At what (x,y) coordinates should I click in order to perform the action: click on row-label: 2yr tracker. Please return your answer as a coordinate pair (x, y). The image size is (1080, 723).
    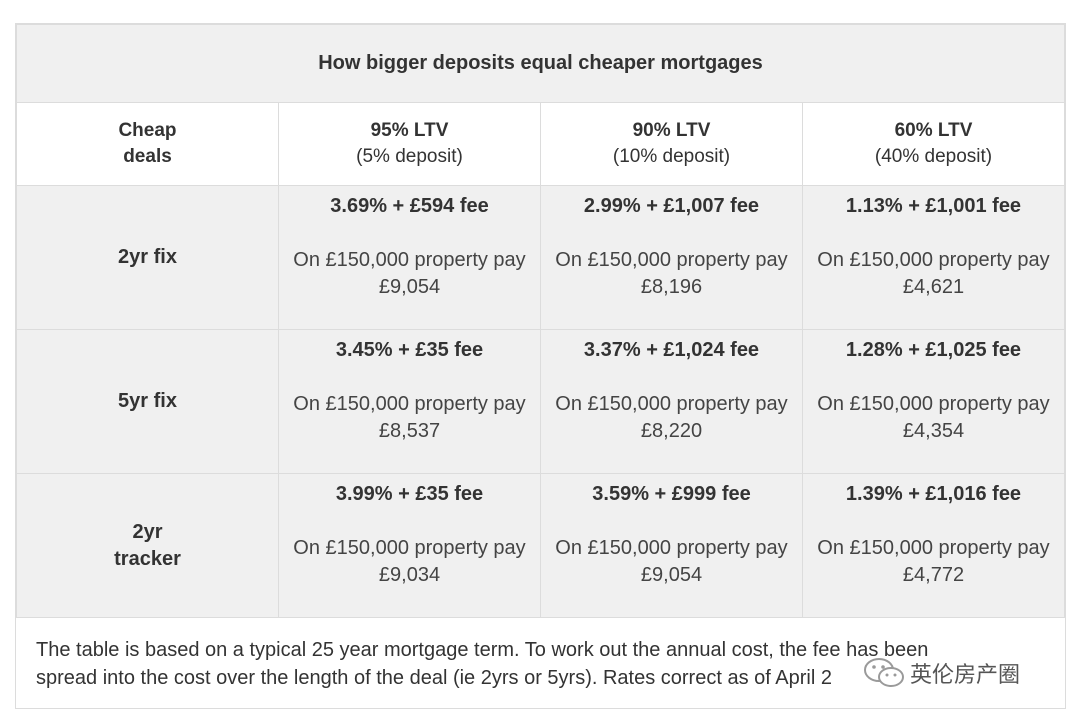
    Looking at the image, I should click on (147, 545).